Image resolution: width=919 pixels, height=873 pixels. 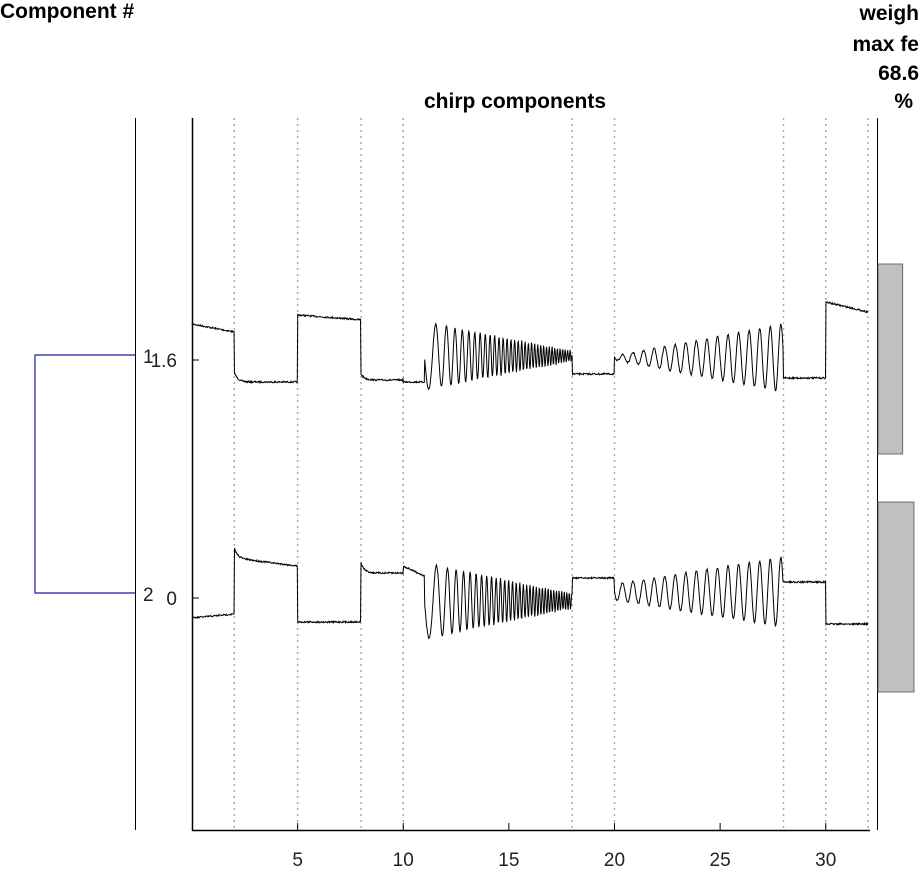 What do you see at coordinates (614, 860) in the screenshot?
I see `x-tick-label-3: 20` at bounding box center [614, 860].